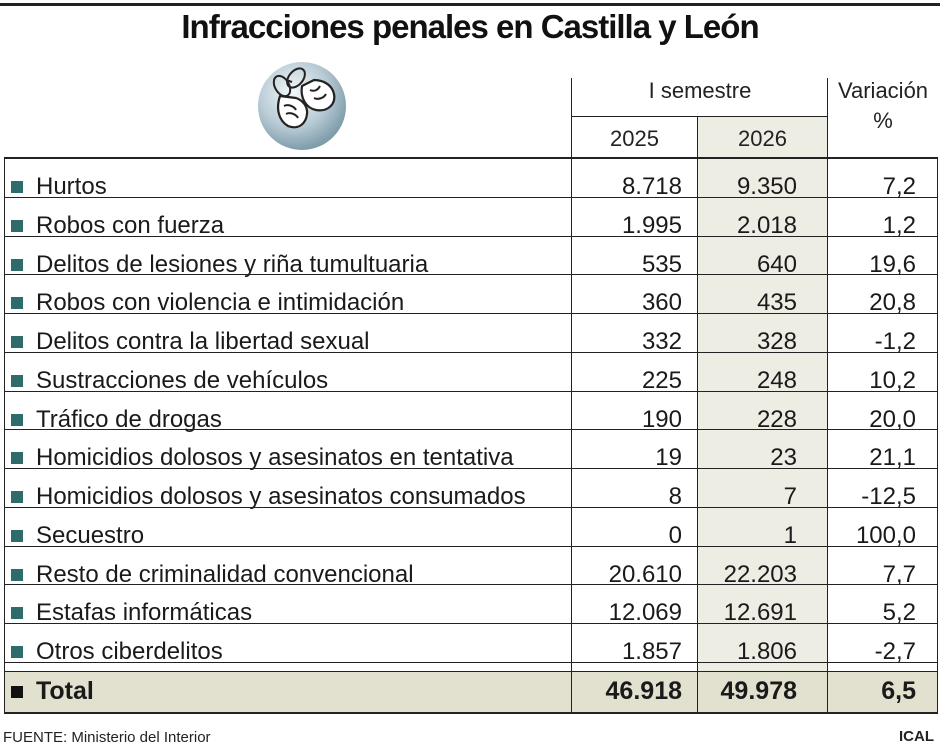  I want to click on value-2026: 248, so click(776, 380).